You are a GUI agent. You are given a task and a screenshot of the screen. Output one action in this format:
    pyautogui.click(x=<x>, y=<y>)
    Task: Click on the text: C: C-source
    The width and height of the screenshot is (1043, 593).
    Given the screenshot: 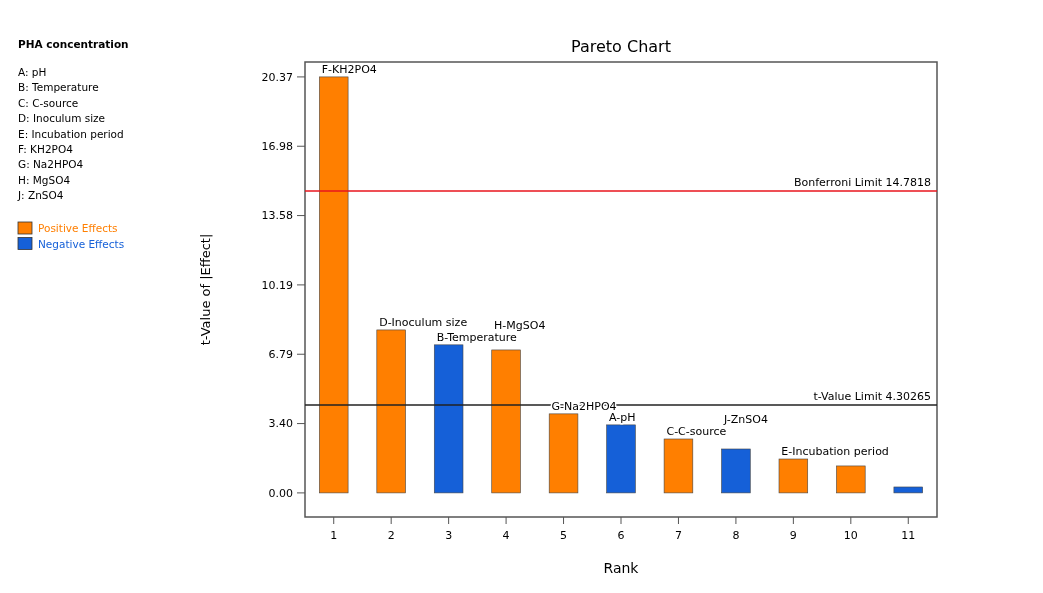 What is the action you would take?
    pyautogui.click(x=48, y=102)
    